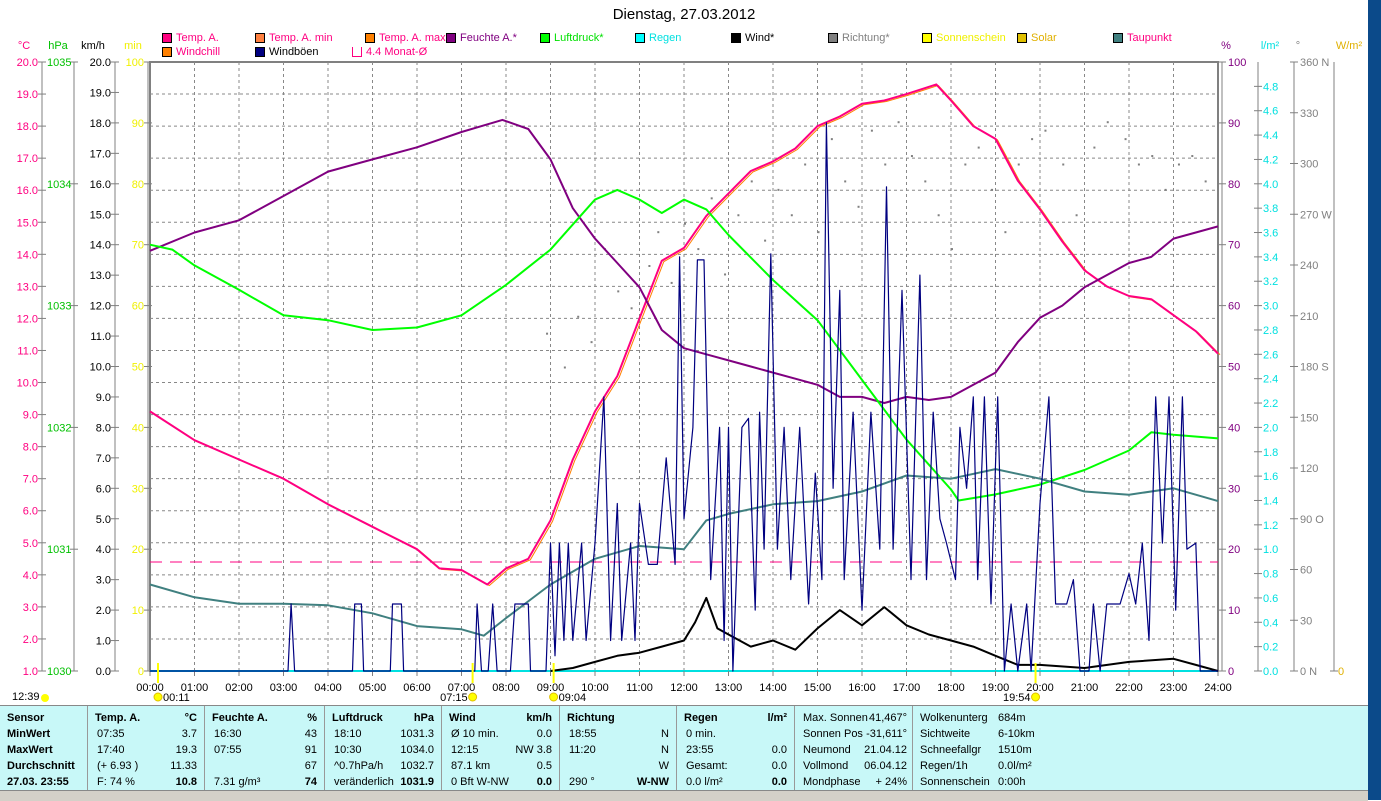 This screenshot has height=801, width=1381. I want to click on degree-tick-label: 150, so click(1309, 418).